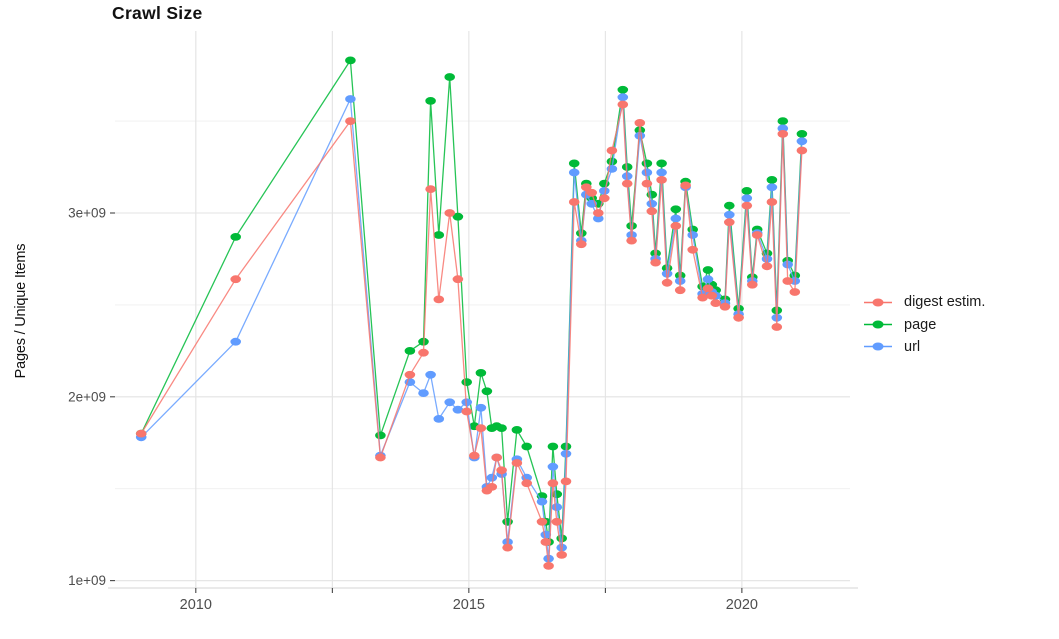  I want to click on y-tick-label: 2e+09, so click(87, 396).